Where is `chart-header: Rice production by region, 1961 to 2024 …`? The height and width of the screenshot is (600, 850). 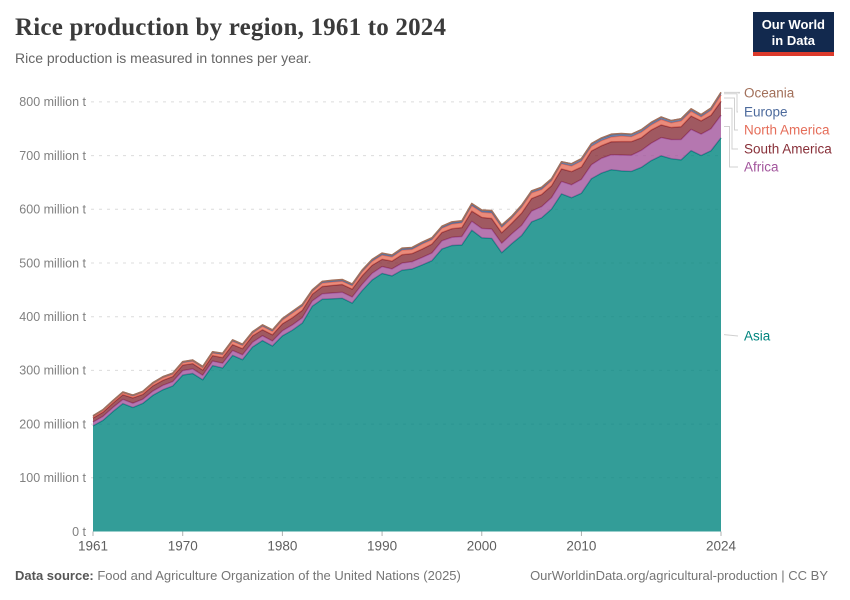
chart-header: Rice production by region, 1961 to 2024 … is located at coordinates (372, 40).